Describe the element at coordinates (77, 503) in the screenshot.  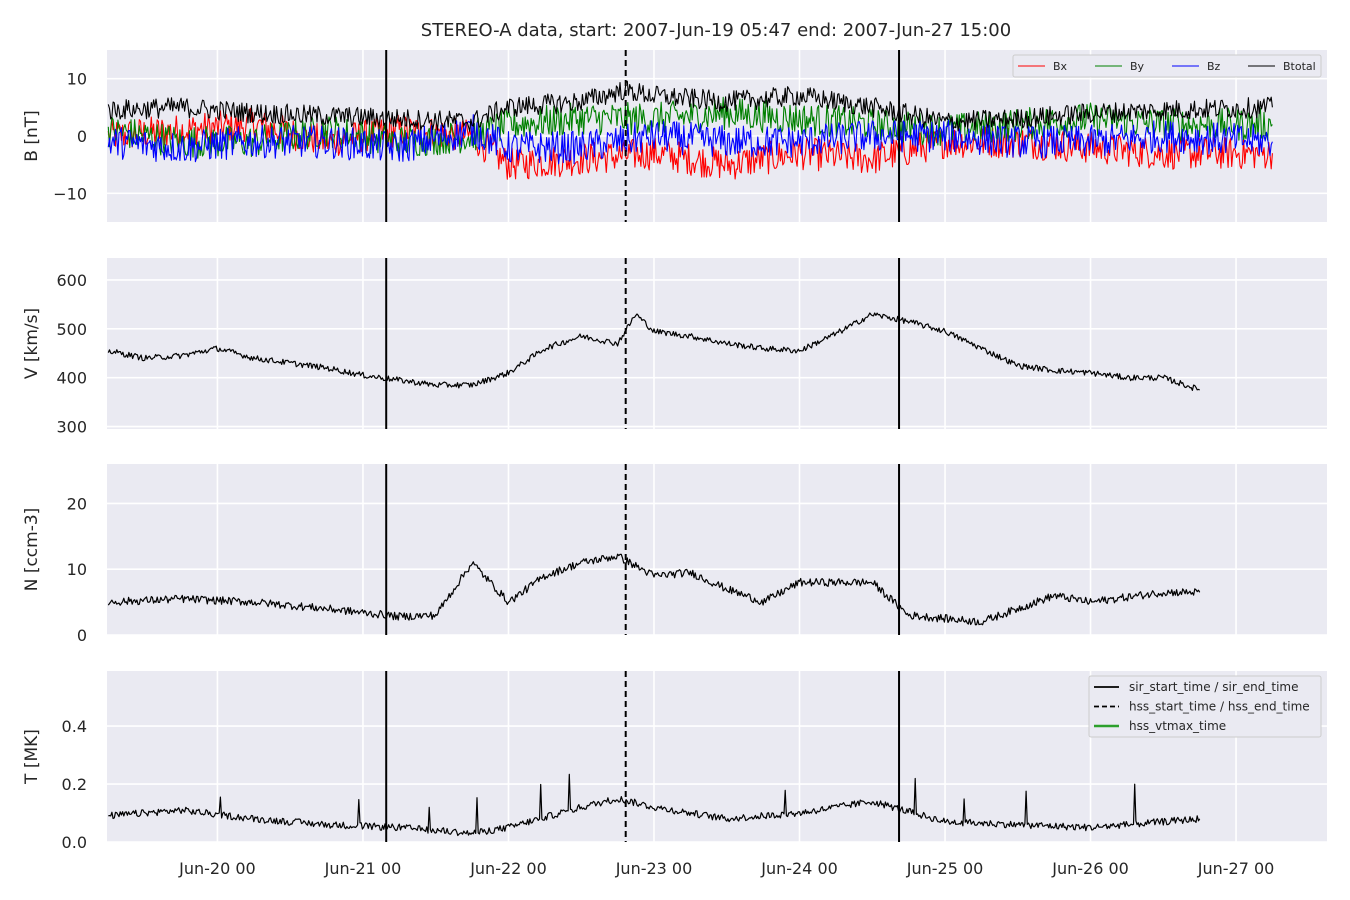
I see `y-tick-label: 20` at that location.